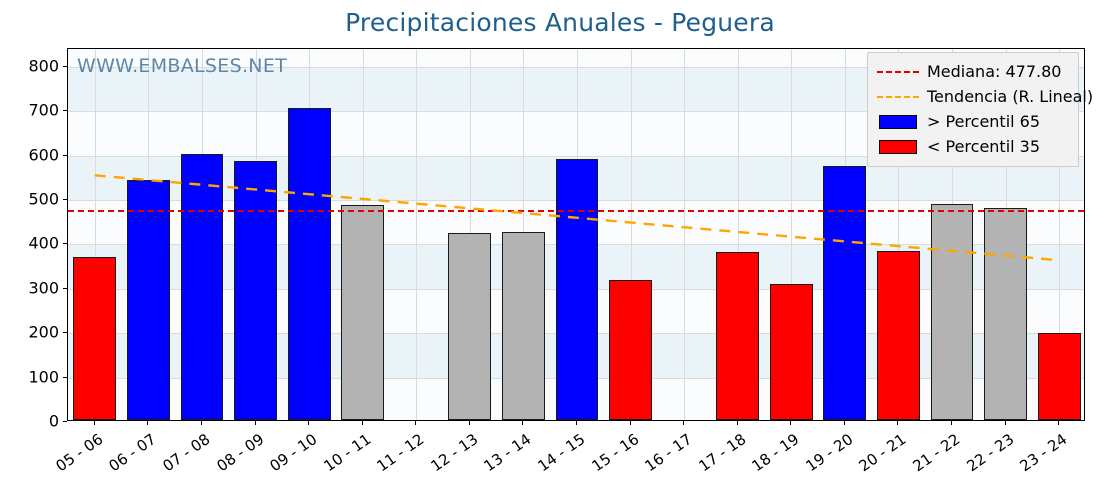 This screenshot has height=500, width=1120. Describe the element at coordinates (43, 377) in the screenshot. I see `y-axis-tick-label: 100` at that location.